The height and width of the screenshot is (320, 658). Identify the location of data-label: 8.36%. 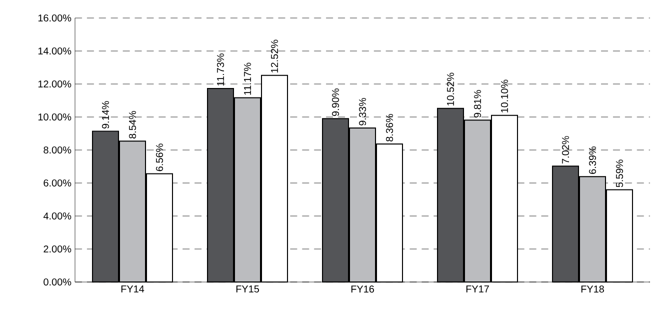
(390, 128).